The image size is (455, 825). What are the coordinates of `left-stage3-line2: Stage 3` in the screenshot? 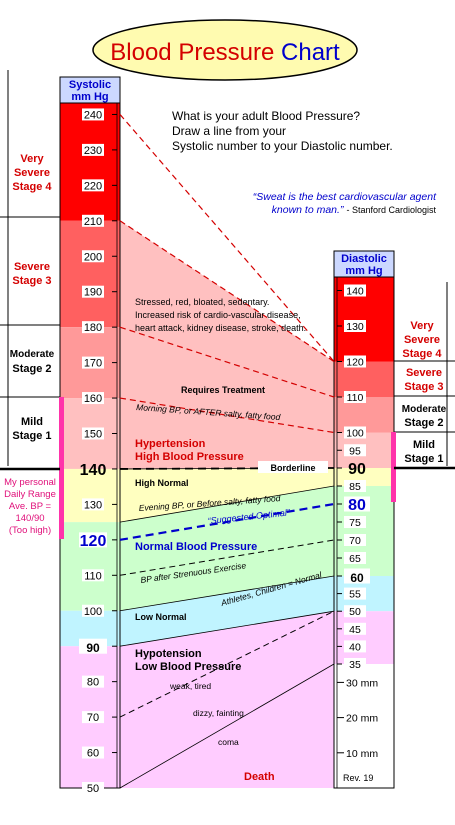 It's located at (31, 281).